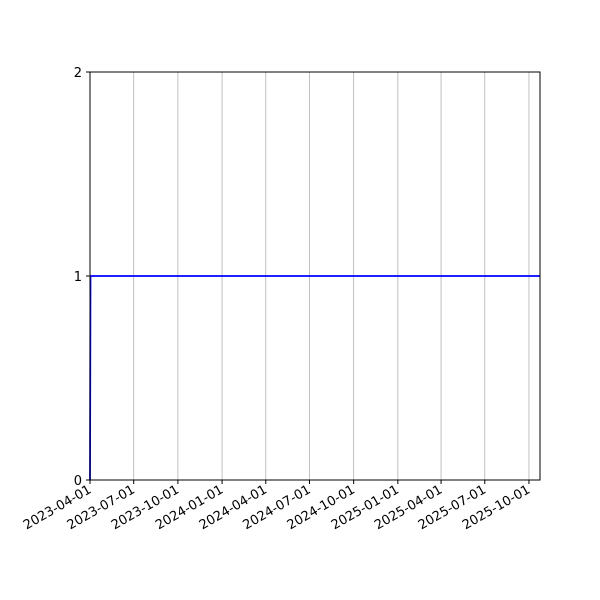  Describe the element at coordinates (78, 73) in the screenshot. I see `y-tick-label: 2` at that location.